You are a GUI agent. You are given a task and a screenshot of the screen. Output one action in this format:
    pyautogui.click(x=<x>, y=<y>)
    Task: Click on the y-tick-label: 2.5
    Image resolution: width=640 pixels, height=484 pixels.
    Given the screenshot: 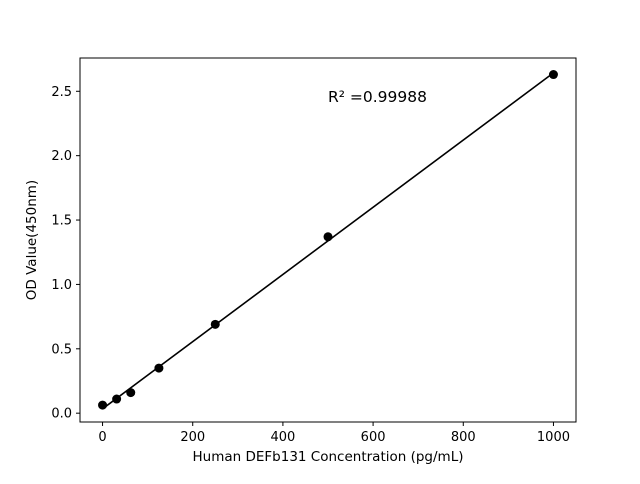 What is the action you would take?
    pyautogui.click(x=61, y=92)
    